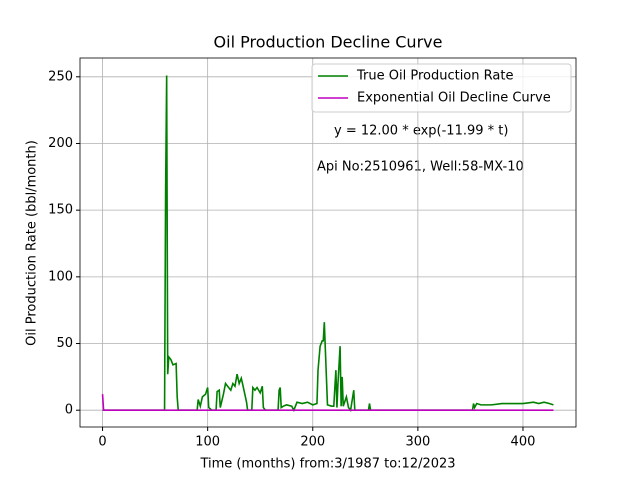  I want to click on y-tick-label: 100, so click(60, 276).